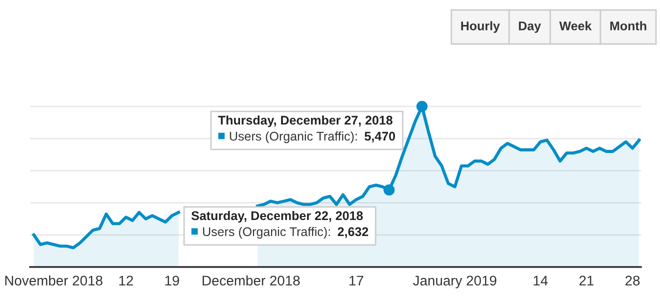 The height and width of the screenshot is (296, 660). What do you see at coordinates (172, 281) in the screenshot?
I see `x-tick-label: 19` at bounding box center [172, 281].